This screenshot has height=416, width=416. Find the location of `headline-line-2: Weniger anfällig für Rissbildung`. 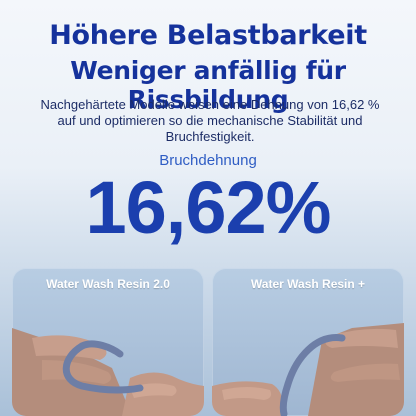

headline-line-2: Weniger anfällig für Rissbildung is located at coordinates (208, 85).